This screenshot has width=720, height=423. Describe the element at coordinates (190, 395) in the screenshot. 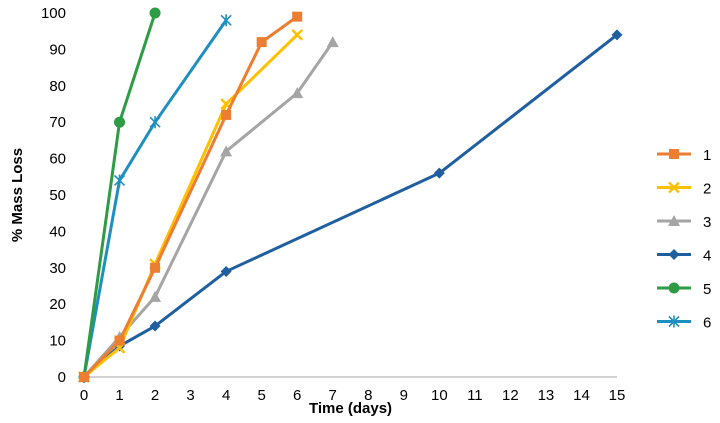

I see `x-tick-label: 3` at that location.